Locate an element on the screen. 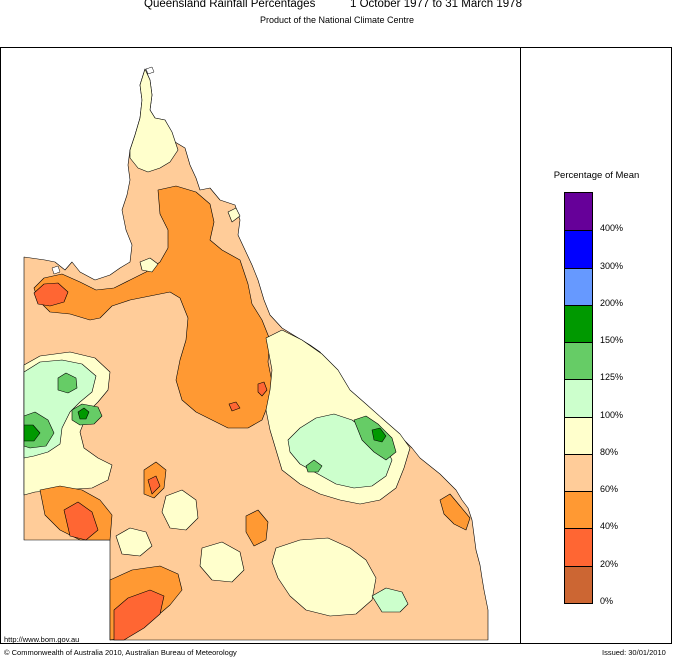 The width and height of the screenshot is (674, 658). coast-dark-green-patch is located at coordinates (379, 435).